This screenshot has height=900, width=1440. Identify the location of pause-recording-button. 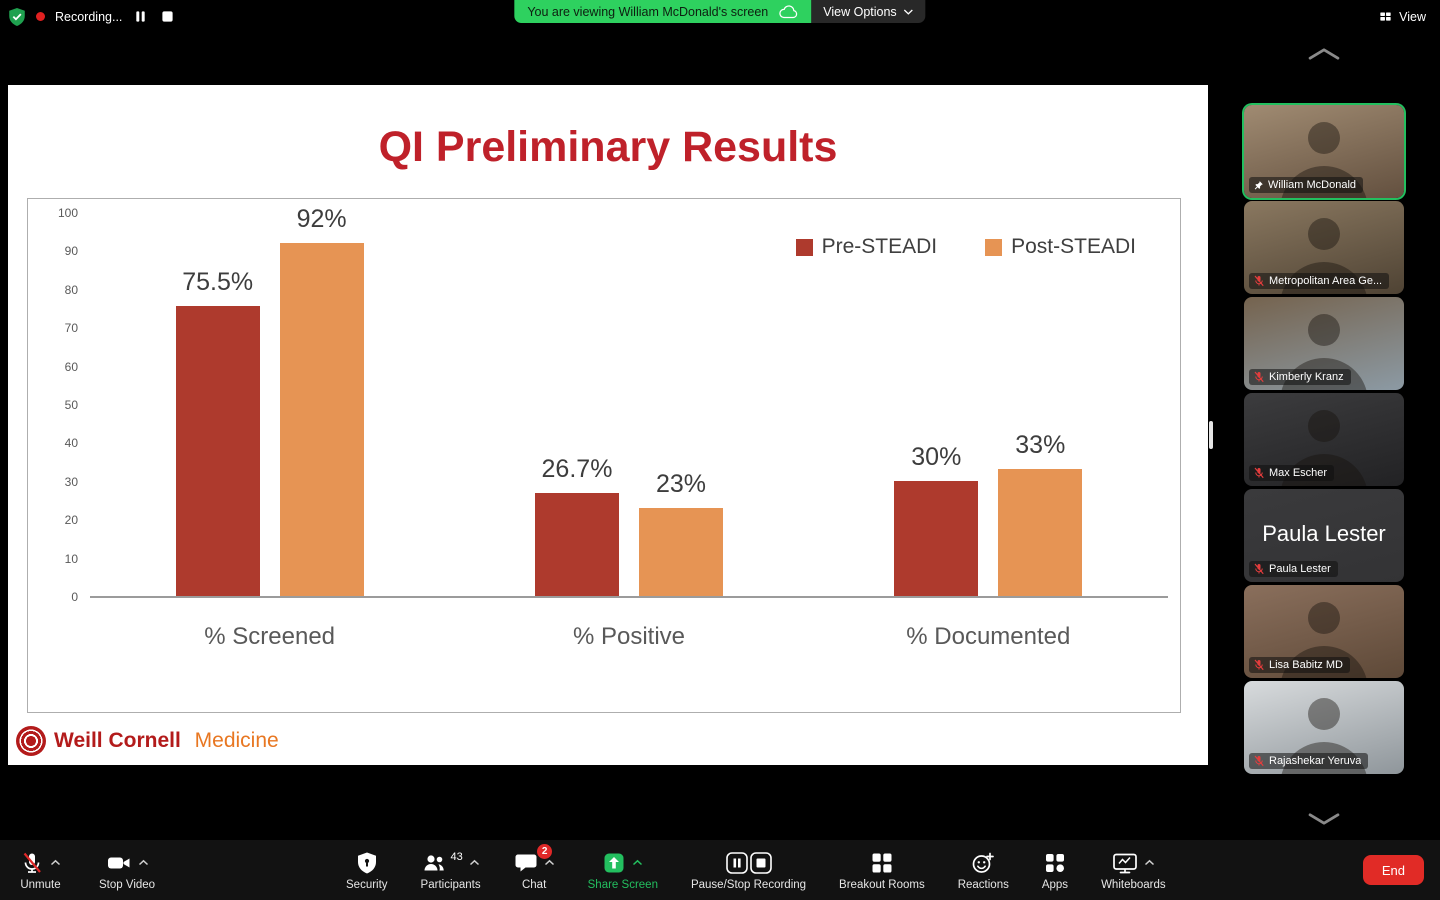
(140, 16).